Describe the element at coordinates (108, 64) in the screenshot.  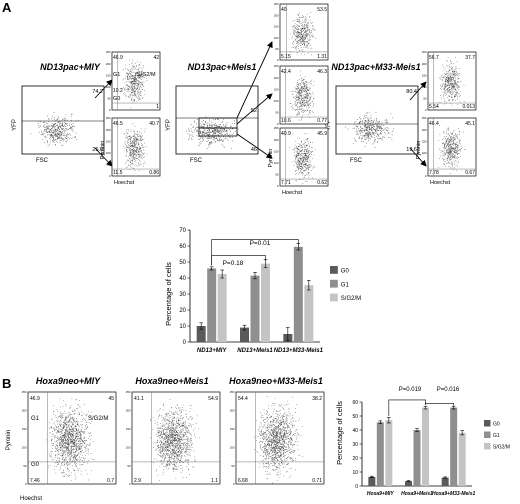
I see `y-tick-label: 200` at that location.